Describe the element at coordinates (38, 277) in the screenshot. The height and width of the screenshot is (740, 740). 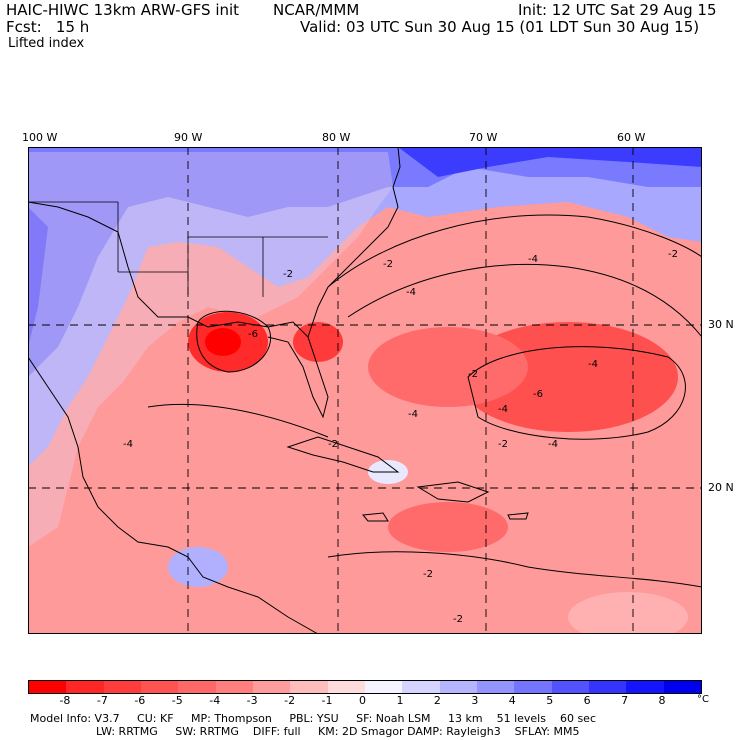
I see `stable-region-texas` at that location.